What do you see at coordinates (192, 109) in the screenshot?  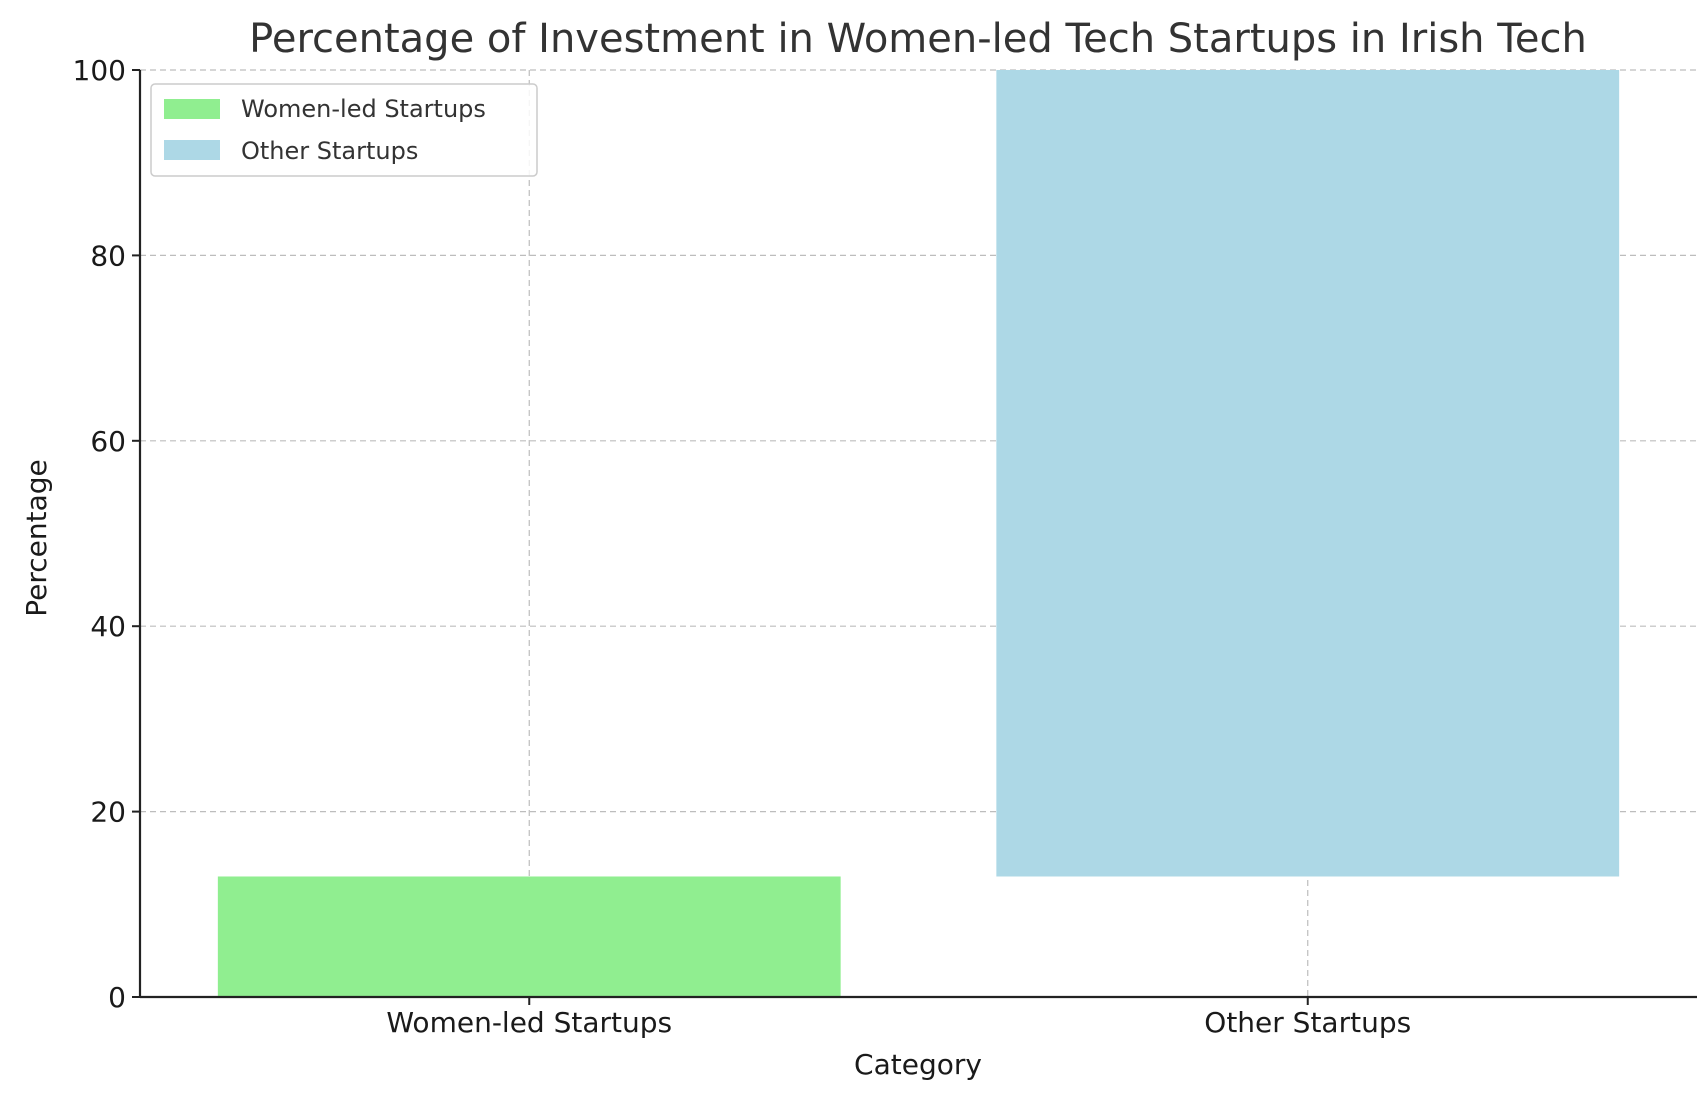 I see `legend-swatch-women-led` at bounding box center [192, 109].